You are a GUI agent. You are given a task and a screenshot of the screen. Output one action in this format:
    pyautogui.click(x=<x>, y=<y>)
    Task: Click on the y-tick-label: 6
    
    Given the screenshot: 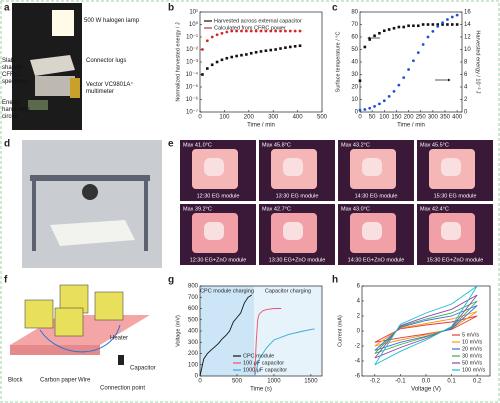 What is the action you would take?
    pyautogui.click(x=359, y=287)
    